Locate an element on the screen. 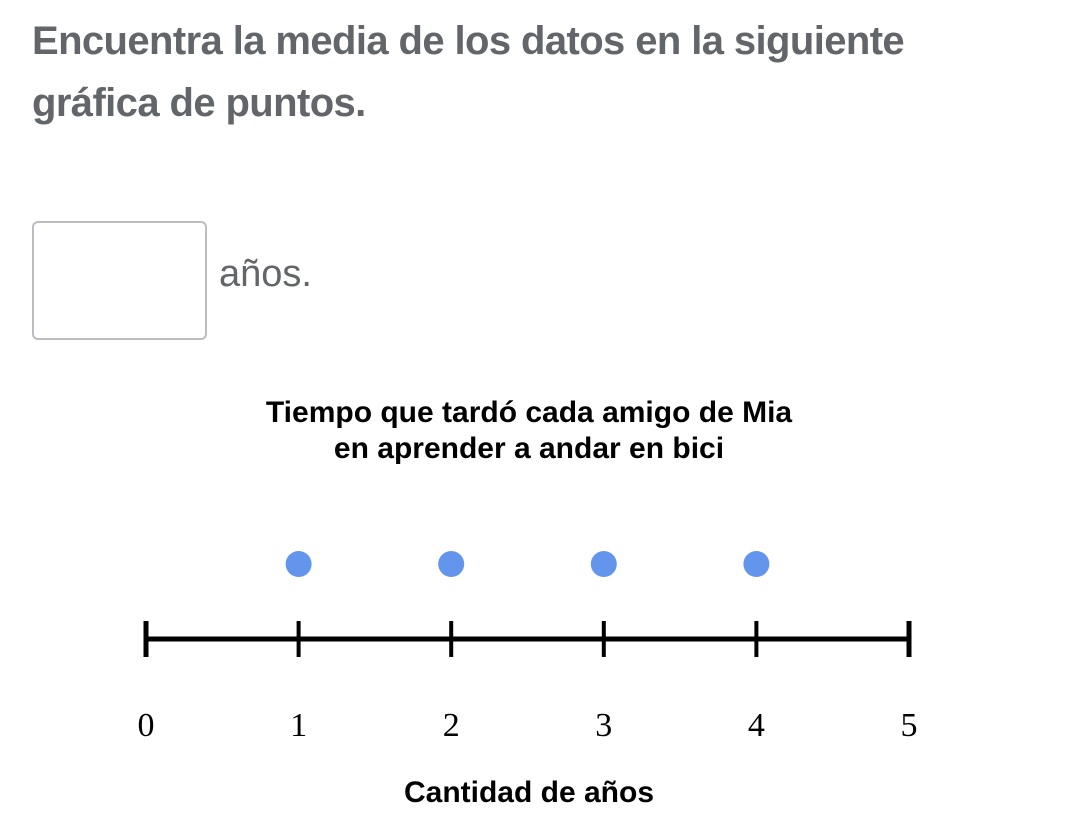 This screenshot has width=1067, height=835. tick-label: 1 is located at coordinates (298, 725).